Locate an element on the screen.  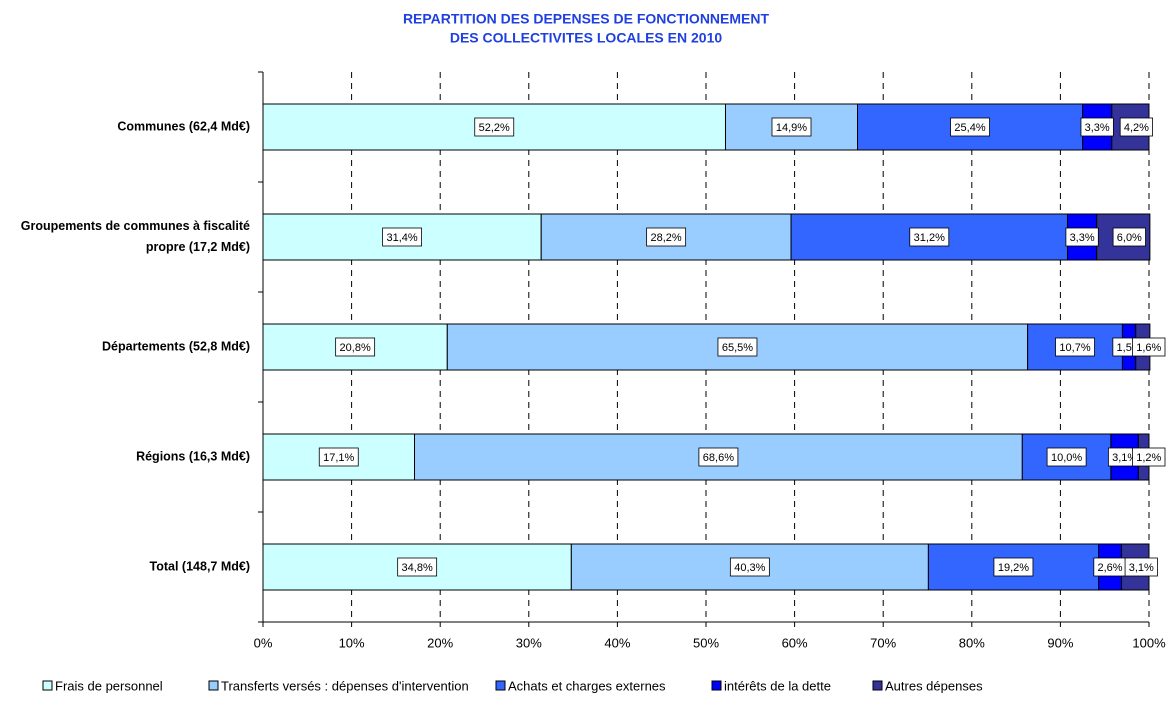
legend-label: Autres dépenses is located at coordinates (934, 685).